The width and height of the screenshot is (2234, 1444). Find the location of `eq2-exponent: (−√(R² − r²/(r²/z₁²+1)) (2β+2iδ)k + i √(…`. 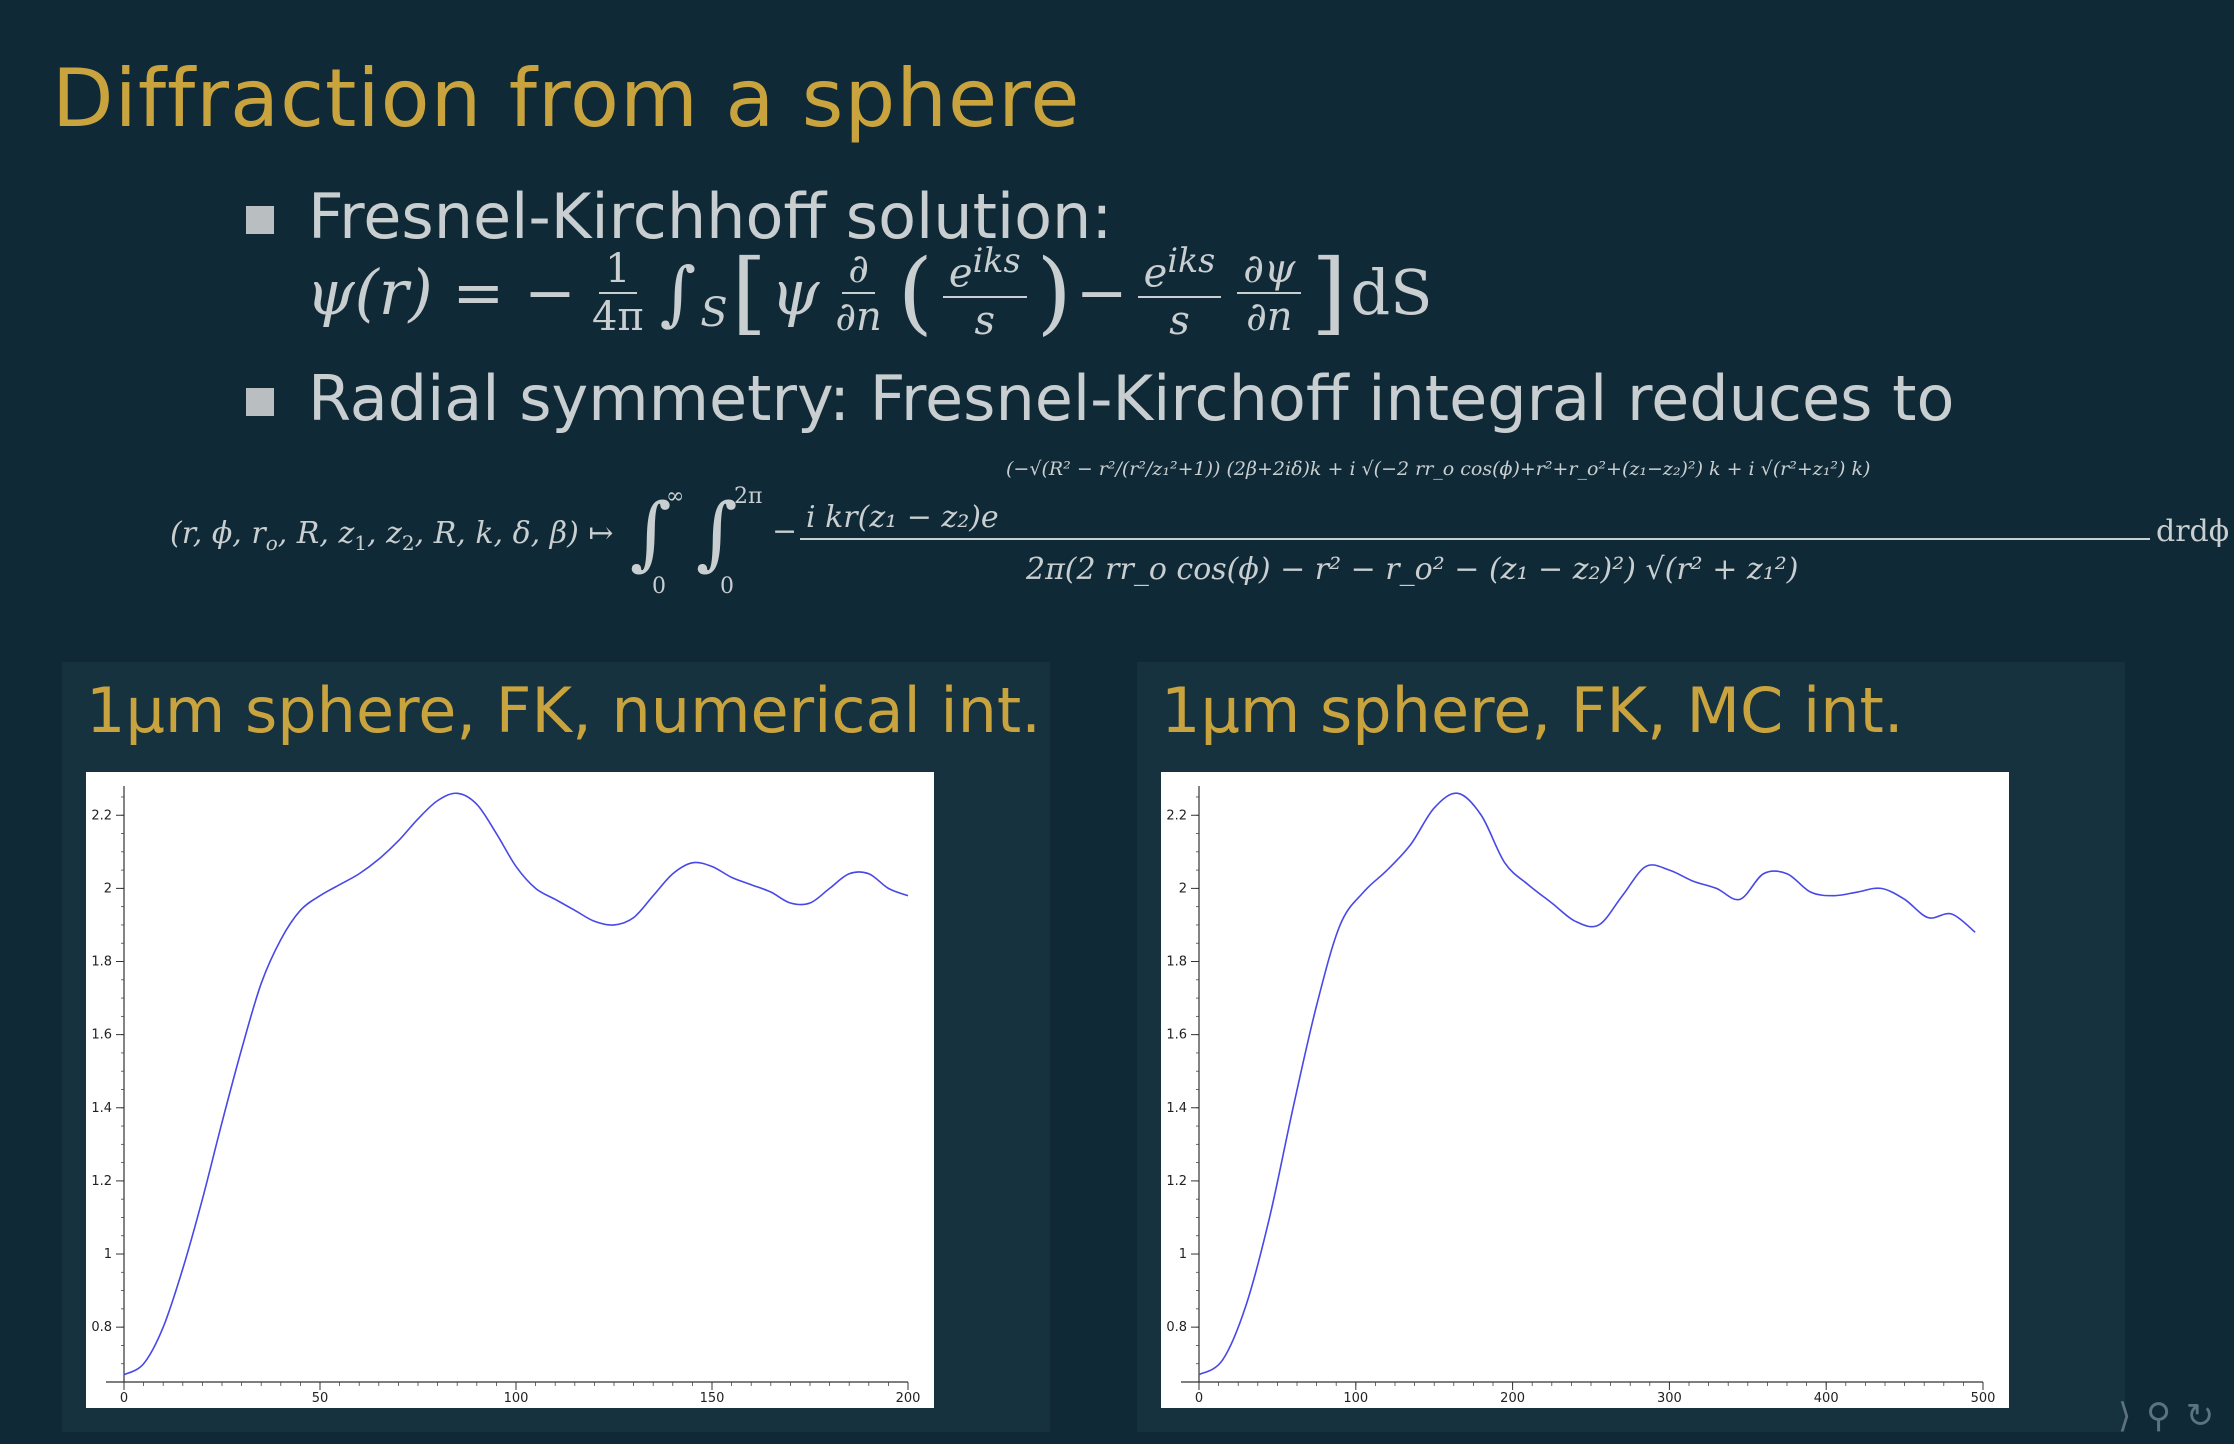

eq2-exponent: (−√(R² − r²/(r²/z₁²+1)) (2β+2iδ)k + i √(… is located at coordinates (1438, 469).